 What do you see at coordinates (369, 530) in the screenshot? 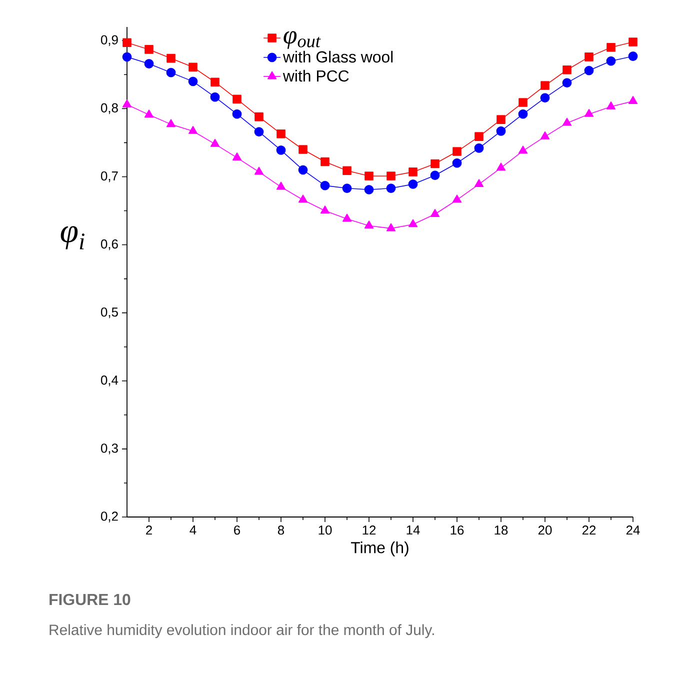
I see `x-tick-label: 12` at bounding box center [369, 530].